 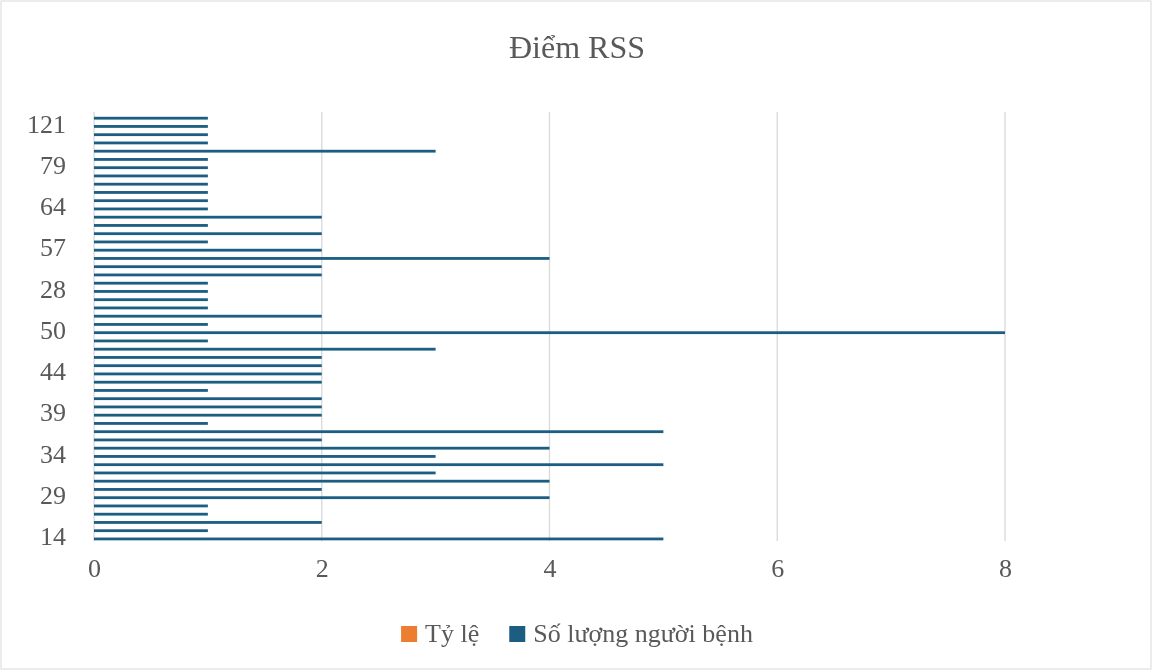 I want to click on chart-title: Điểm RSS, so click(x=577, y=47).